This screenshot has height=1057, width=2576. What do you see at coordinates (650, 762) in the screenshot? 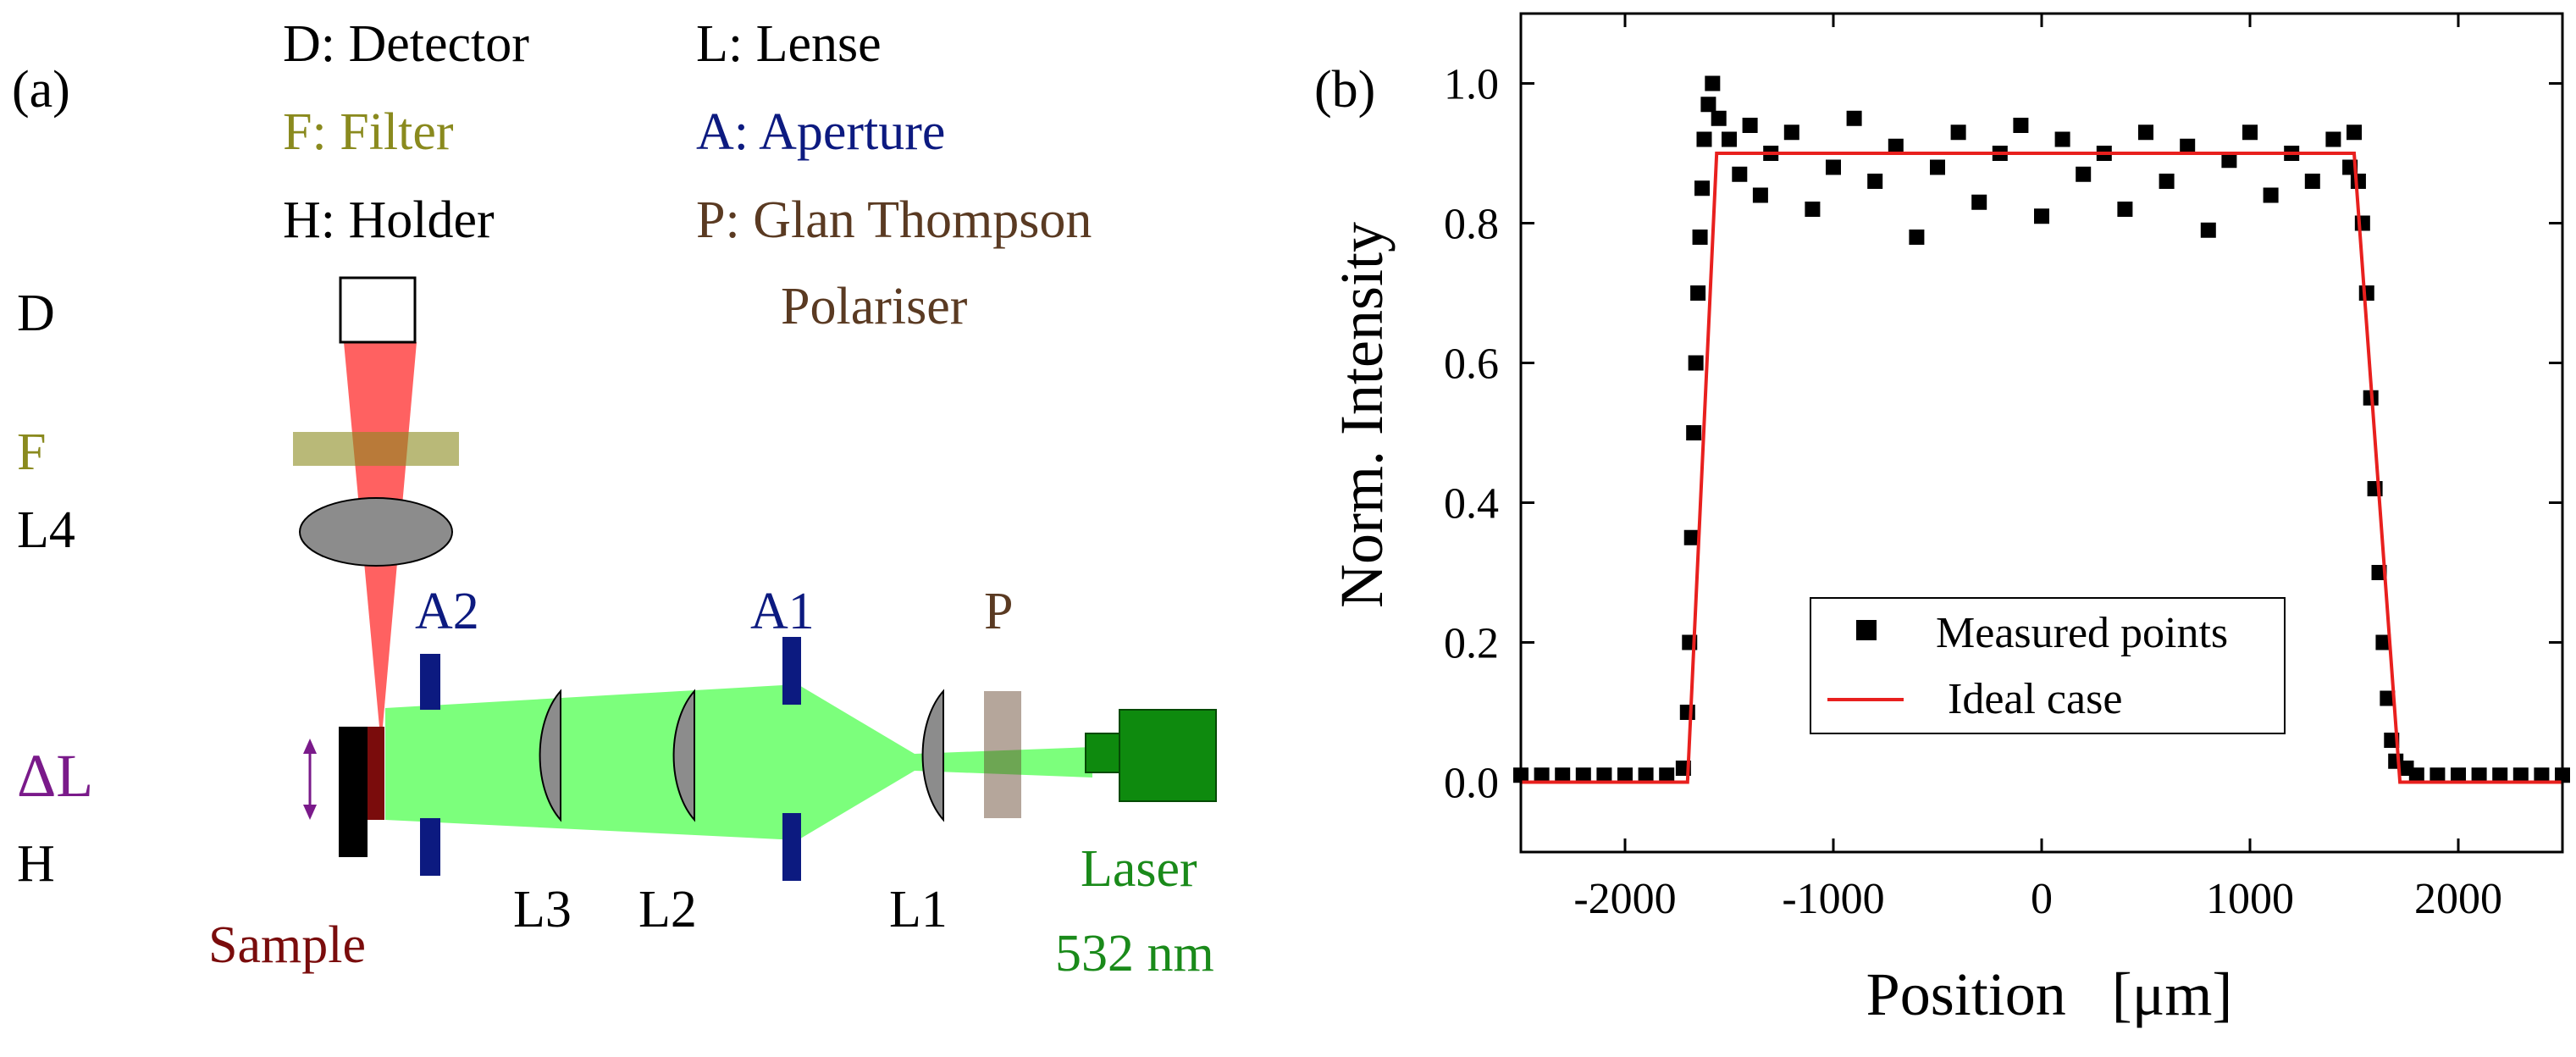
I see `green-beam-wide` at bounding box center [650, 762].